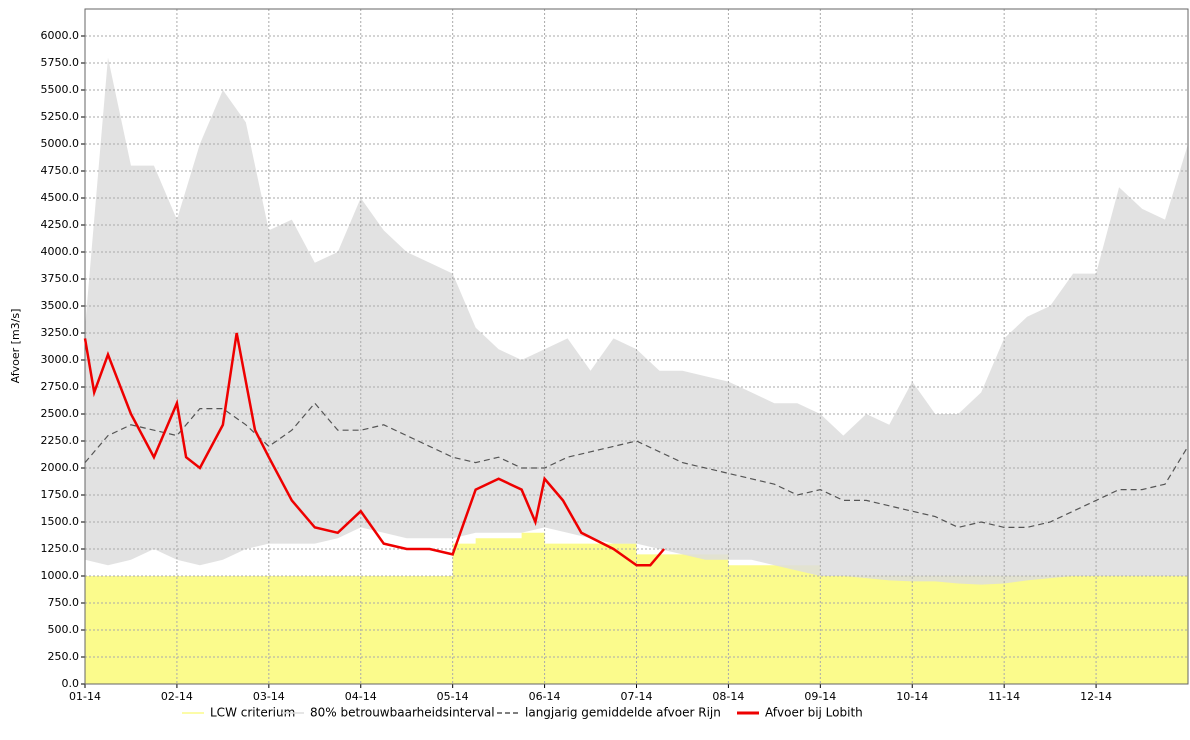 This screenshot has height=740, width=1190. I want to click on y-tick-label: 1250.0, so click(60, 548).